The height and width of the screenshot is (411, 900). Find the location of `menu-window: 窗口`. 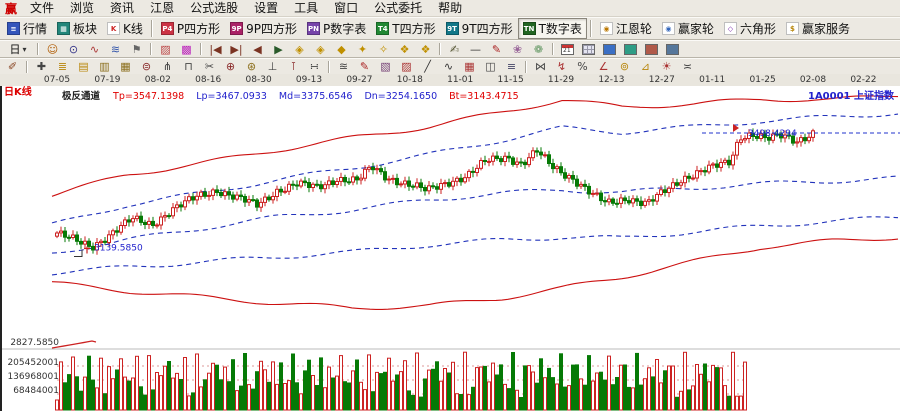

menu-window: 窗口 is located at coordinates (346, 7).